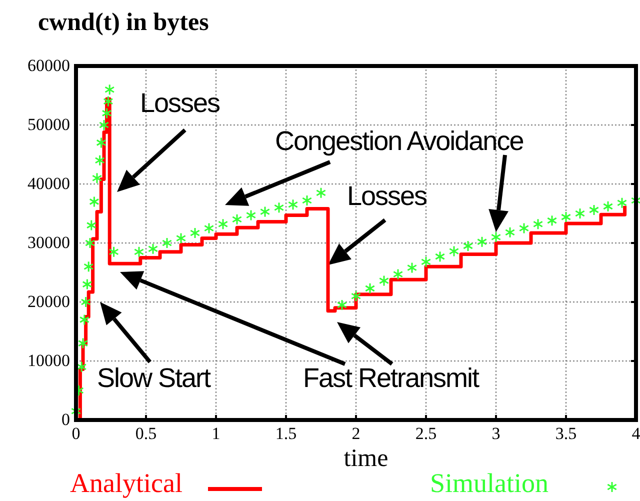 The width and height of the screenshot is (640, 501). Describe the element at coordinates (216, 433) in the screenshot. I see `x-tick-label: 1` at that location.